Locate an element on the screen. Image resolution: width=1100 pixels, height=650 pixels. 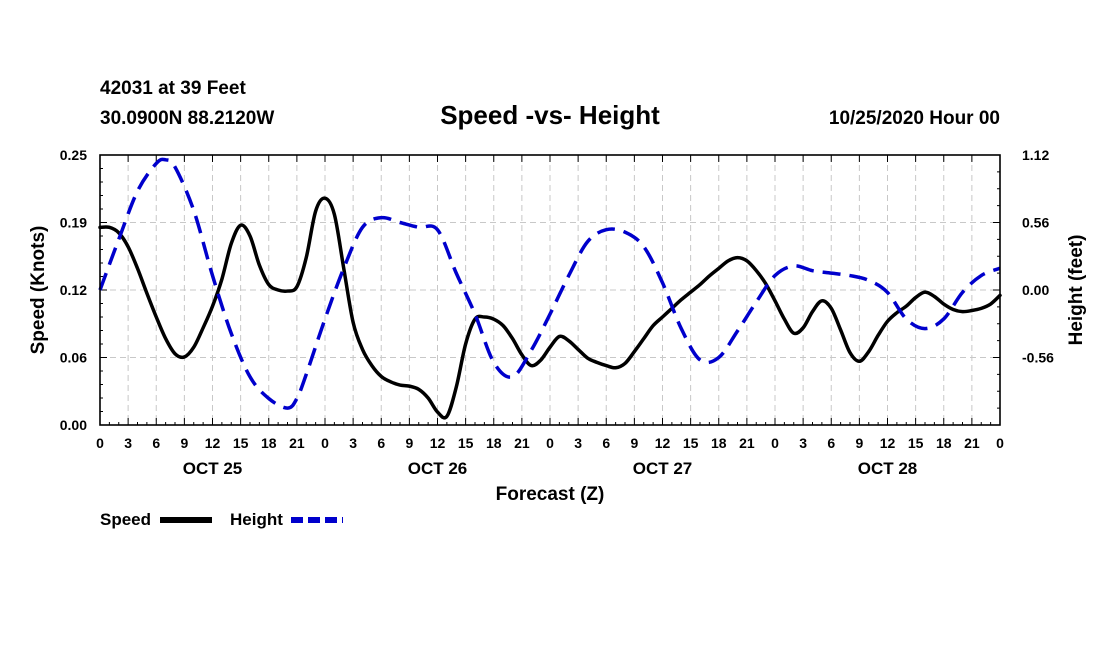
day-label: OCT 25 is located at coordinates (213, 468).